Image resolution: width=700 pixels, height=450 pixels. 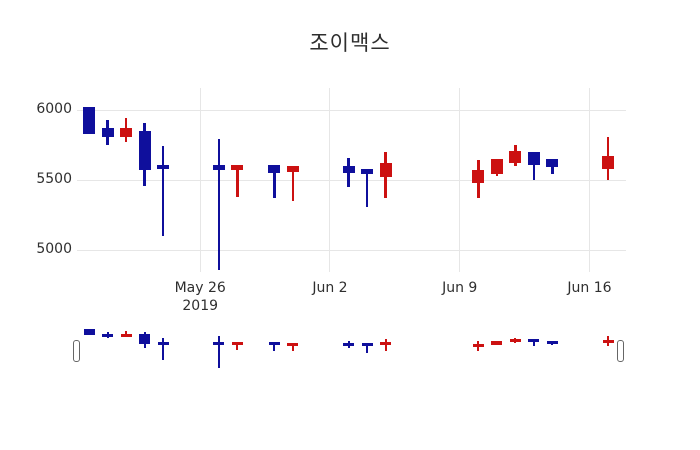 I want to click on x-tick-label: Jun 2, so click(x=330, y=288).